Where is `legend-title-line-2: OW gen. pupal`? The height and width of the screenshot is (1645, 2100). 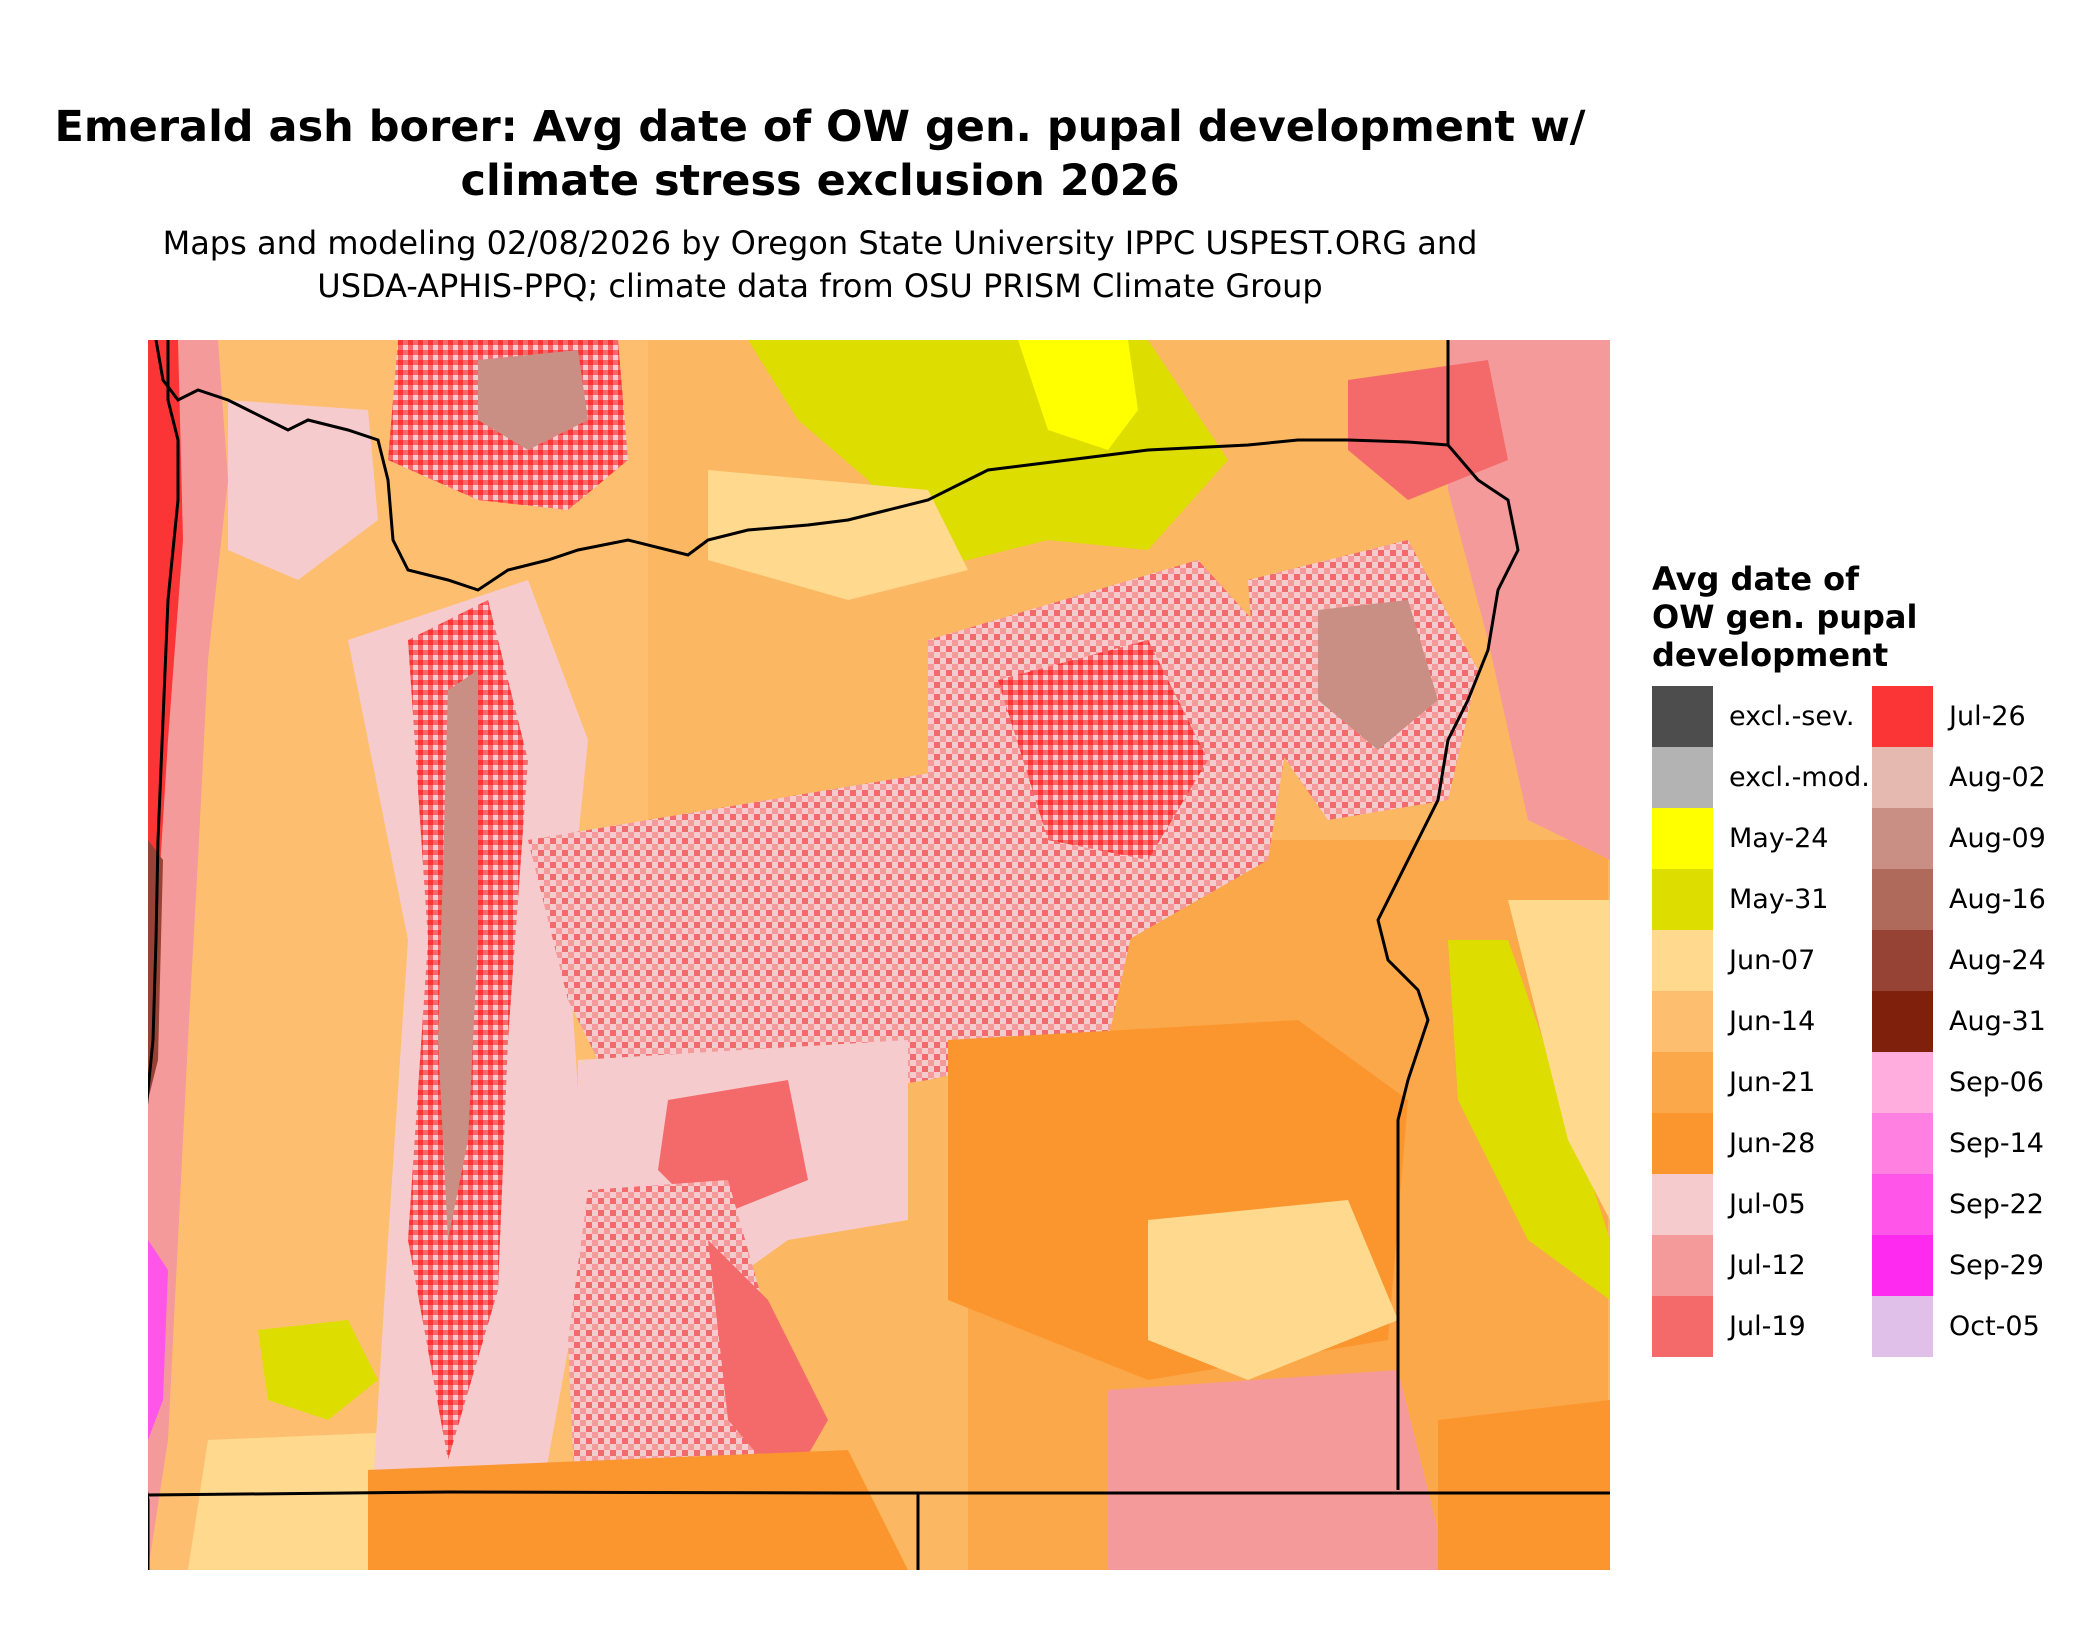 legend-title-line-2: OW gen. pupal is located at coordinates (1785, 617).